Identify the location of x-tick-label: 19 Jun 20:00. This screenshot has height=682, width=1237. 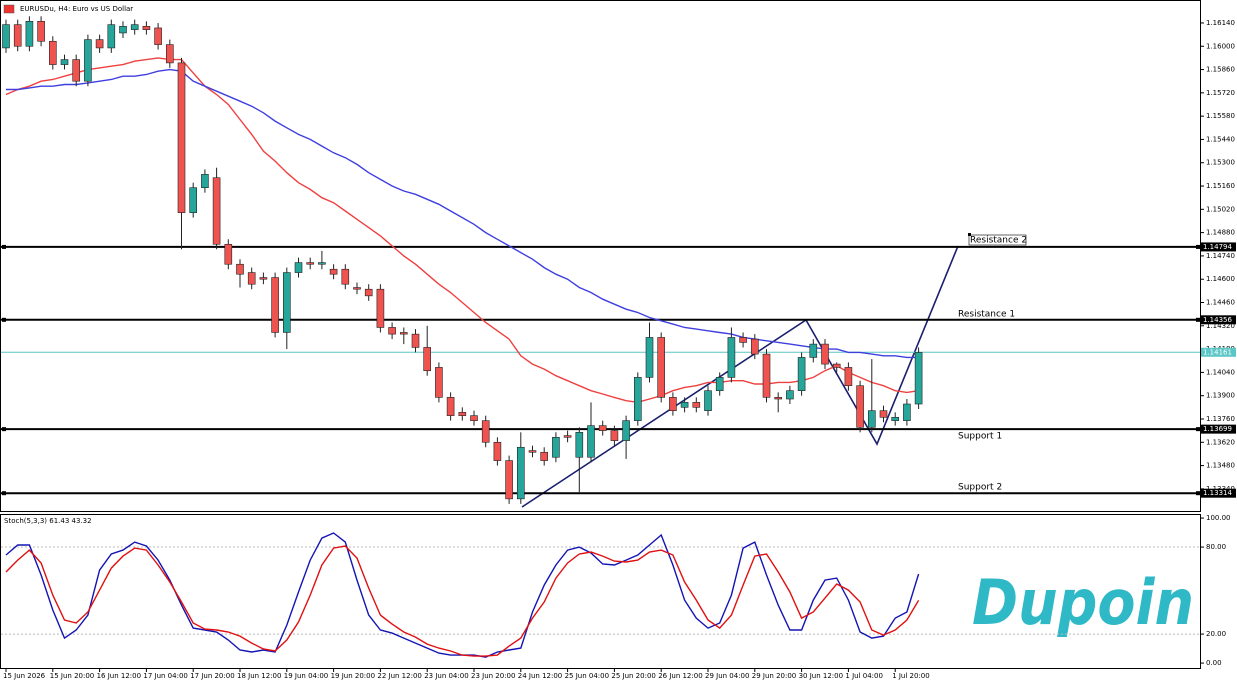
(353, 676).